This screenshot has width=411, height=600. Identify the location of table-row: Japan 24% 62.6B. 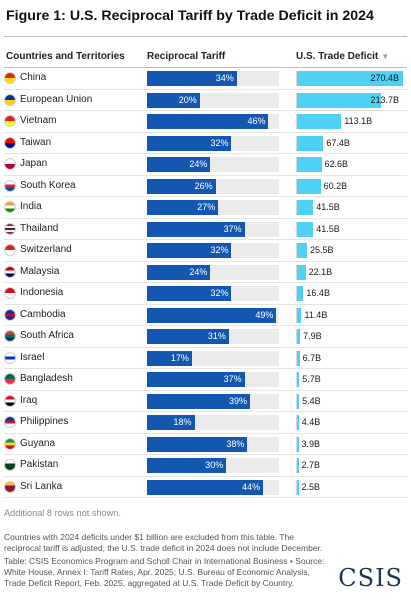
(205, 165).